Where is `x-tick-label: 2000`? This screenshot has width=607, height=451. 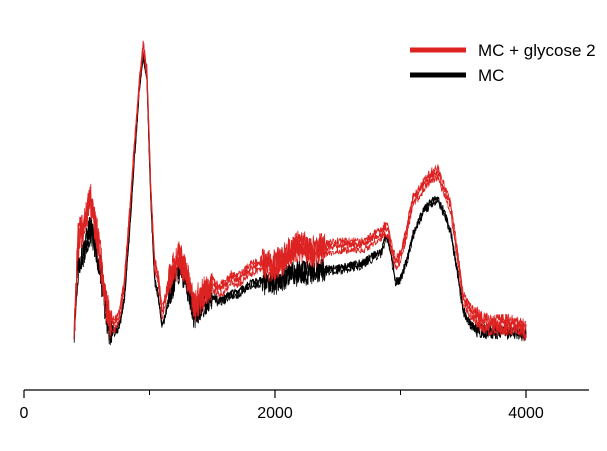
x-tick-label: 2000 is located at coordinates (275, 413).